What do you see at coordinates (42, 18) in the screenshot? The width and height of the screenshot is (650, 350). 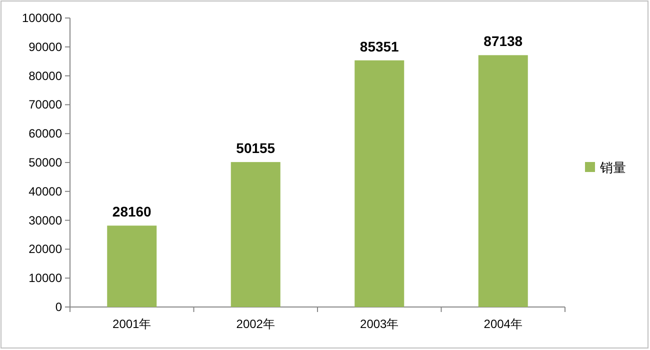 I see `y-tick-label: 100000` at bounding box center [42, 18].